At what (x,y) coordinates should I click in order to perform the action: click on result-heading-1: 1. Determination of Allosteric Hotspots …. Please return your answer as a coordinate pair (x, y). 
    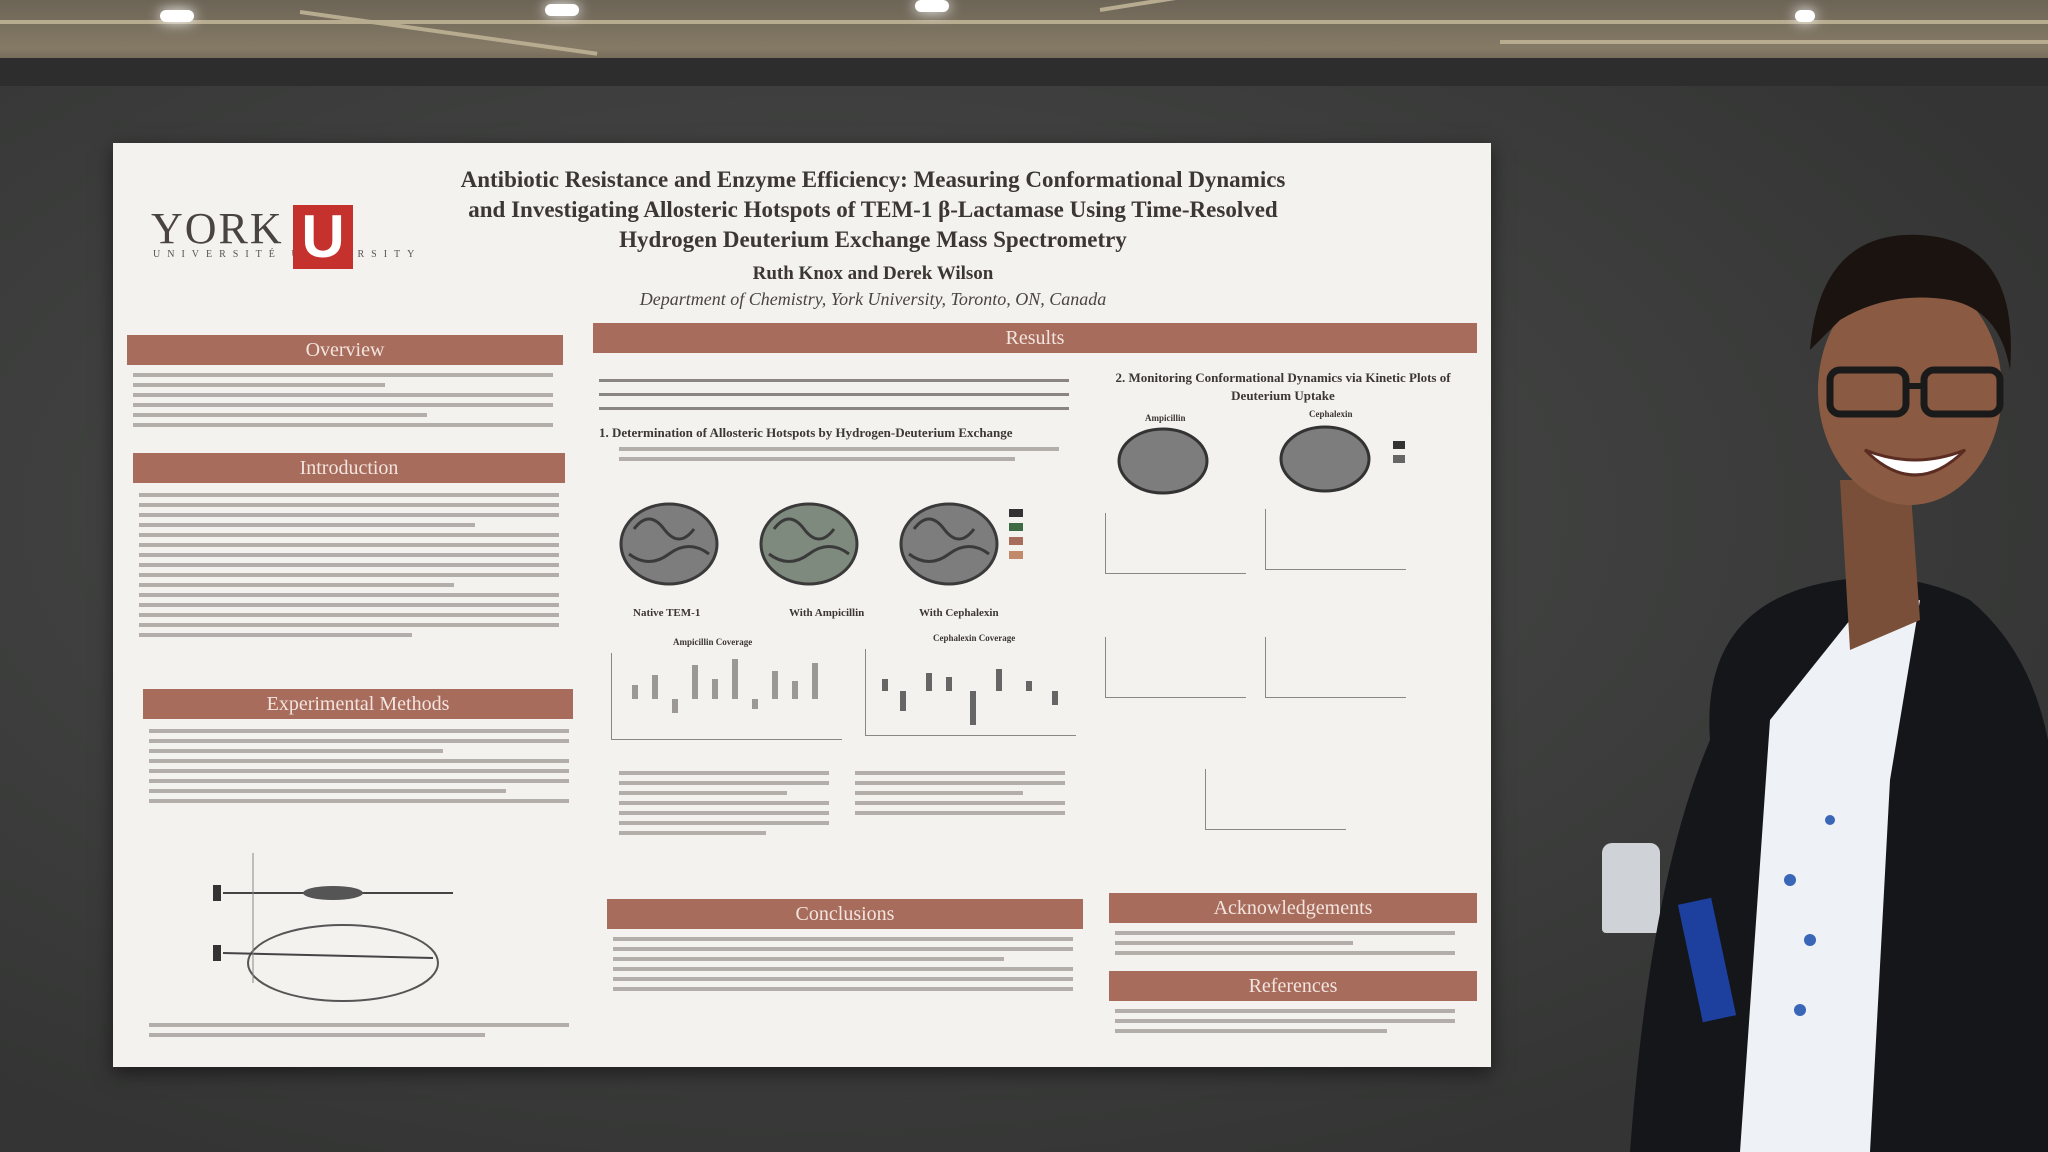
    Looking at the image, I should click on (806, 432).